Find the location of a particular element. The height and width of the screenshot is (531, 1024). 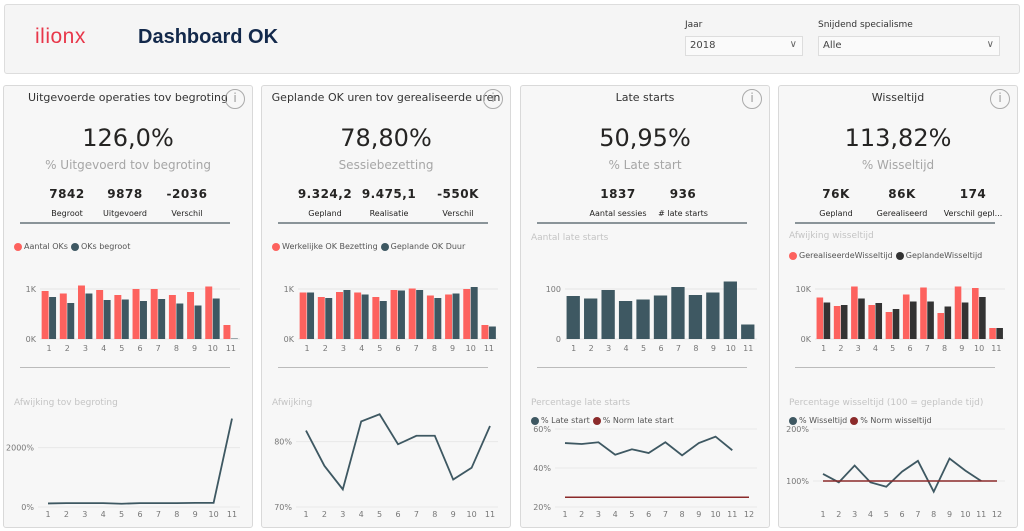

x-tick-label: 6 is located at coordinates (397, 348).